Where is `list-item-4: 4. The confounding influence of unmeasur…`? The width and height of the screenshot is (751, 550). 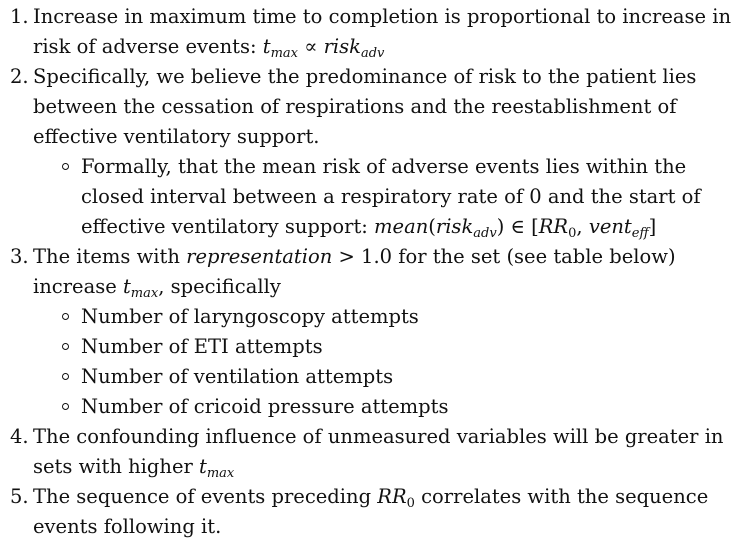 list-item-4: 4. The confounding influence of unmeasur… is located at coordinates (375, 452).